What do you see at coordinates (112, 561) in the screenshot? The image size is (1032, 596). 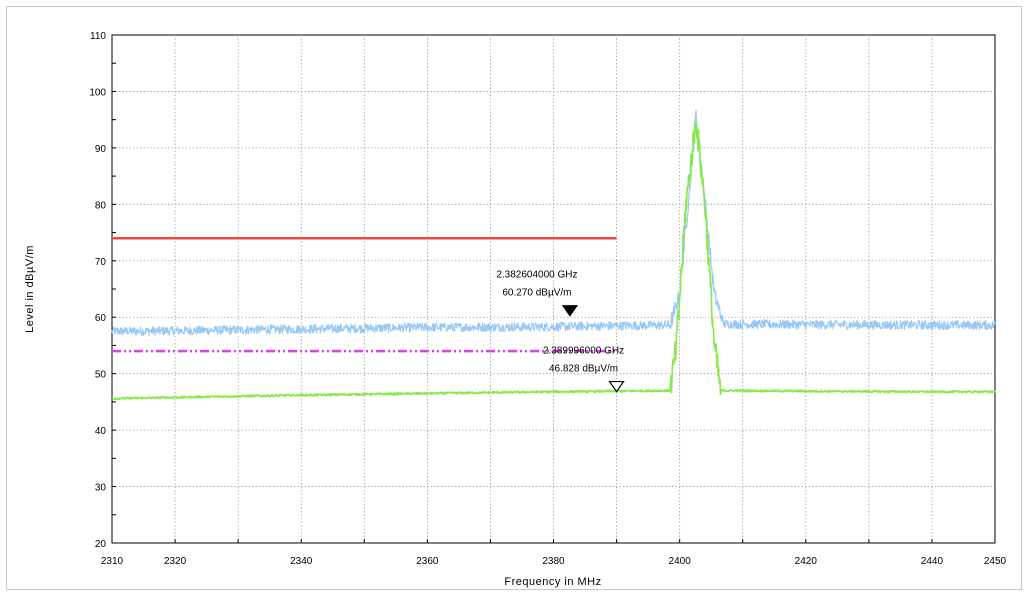 I see `x-tick-label: 2310` at bounding box center [112, 561].